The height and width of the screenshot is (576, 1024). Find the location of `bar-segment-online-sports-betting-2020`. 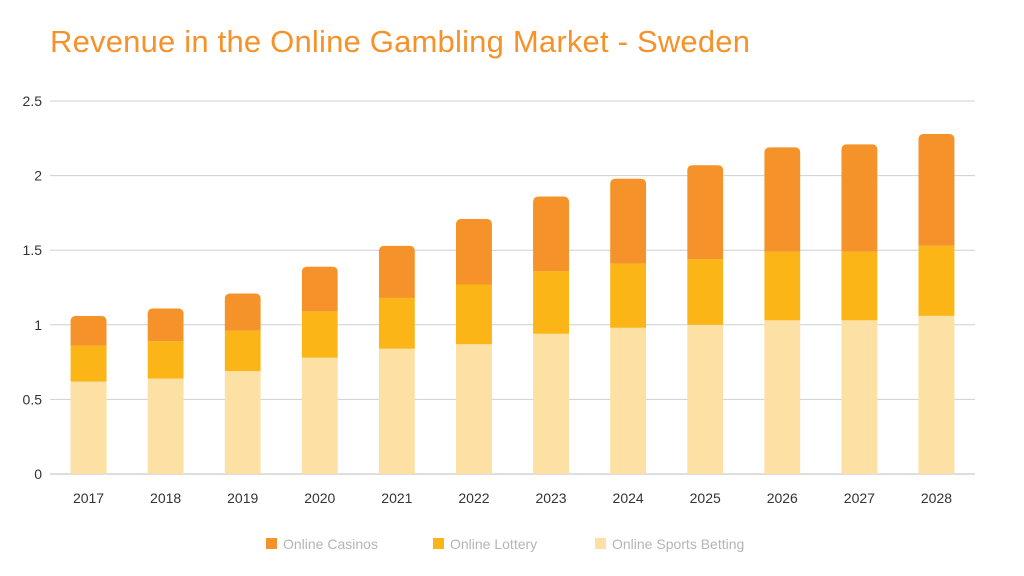

bar-segment-online-sports-betting-2020 is located at coordinates (319, 415).